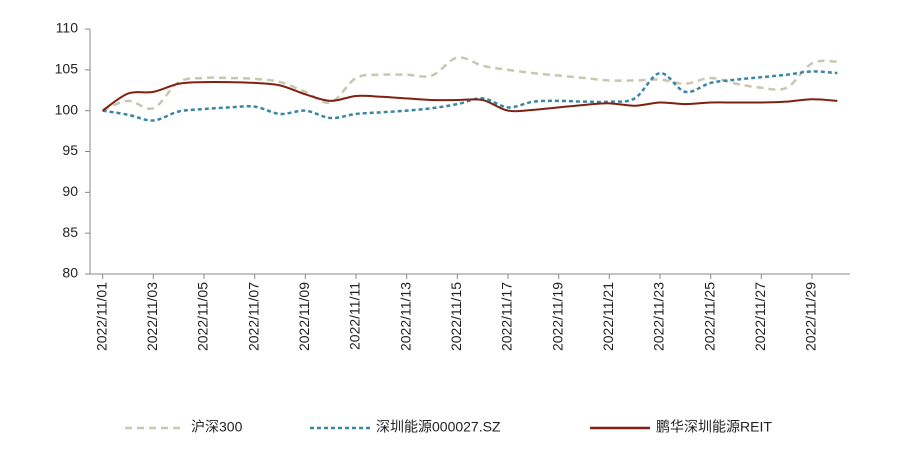  Describe the element at coordinates (557, 316) in the screenshot. I see `x-tick-label: 2022/11/19` at that location.